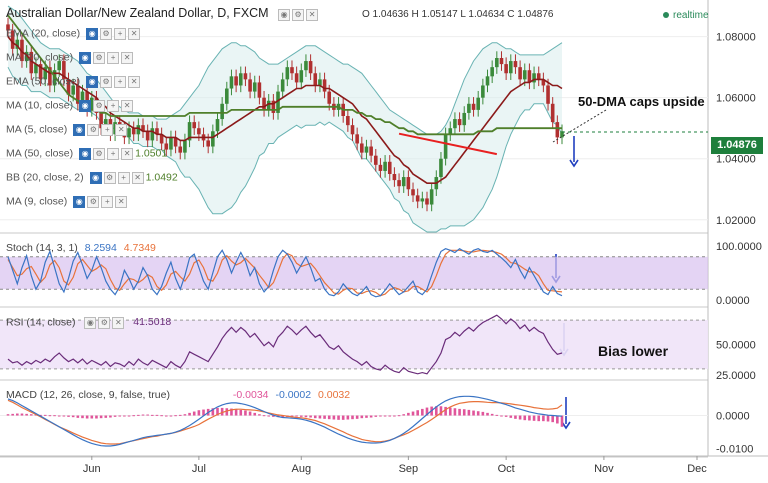 The width and height of the screenshot is (768, 483). I want to click on rsi-legend: RSI (14, close) ◉ ⚙ ✕ 41.5018, so click(88, 322).